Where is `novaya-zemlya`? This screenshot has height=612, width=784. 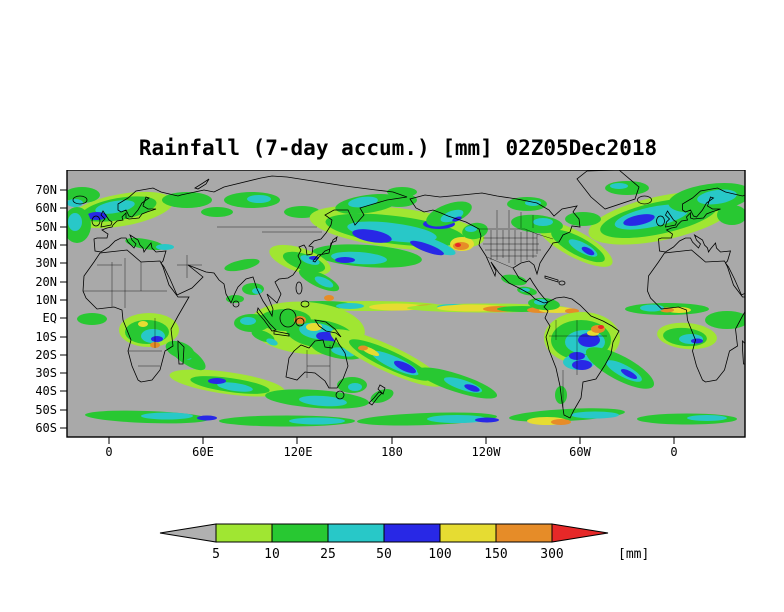
novaya-zemlya is located at coordinates (202, 184).